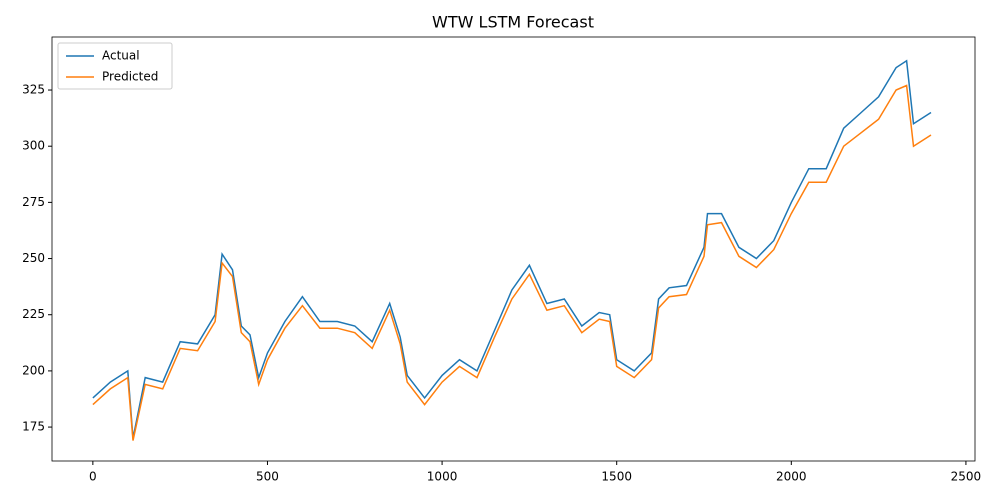 The image size is (1000, 504). I want to click on x-tick-label: 0, so click(93, 477).